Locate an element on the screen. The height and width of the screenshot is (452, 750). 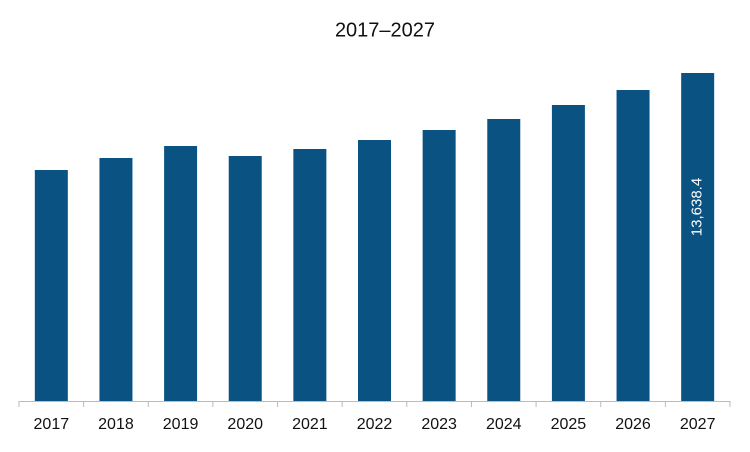
x-tick-label: 2020 is located at coordinates (245, 424).